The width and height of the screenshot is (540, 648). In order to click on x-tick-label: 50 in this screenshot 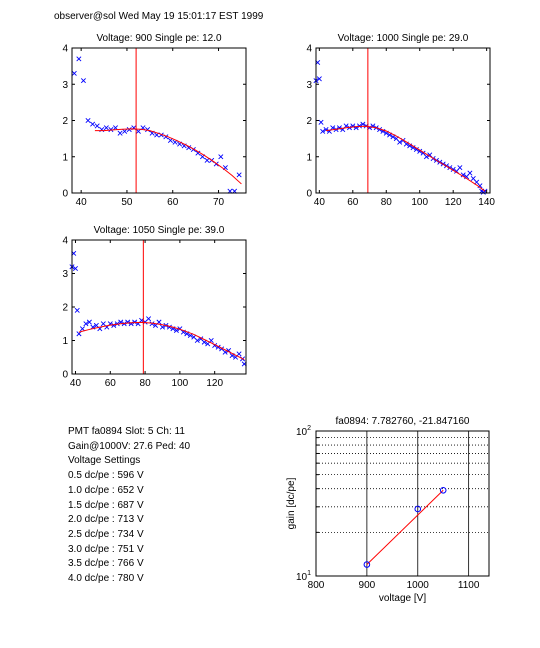, I will do `click(127, 202)`.